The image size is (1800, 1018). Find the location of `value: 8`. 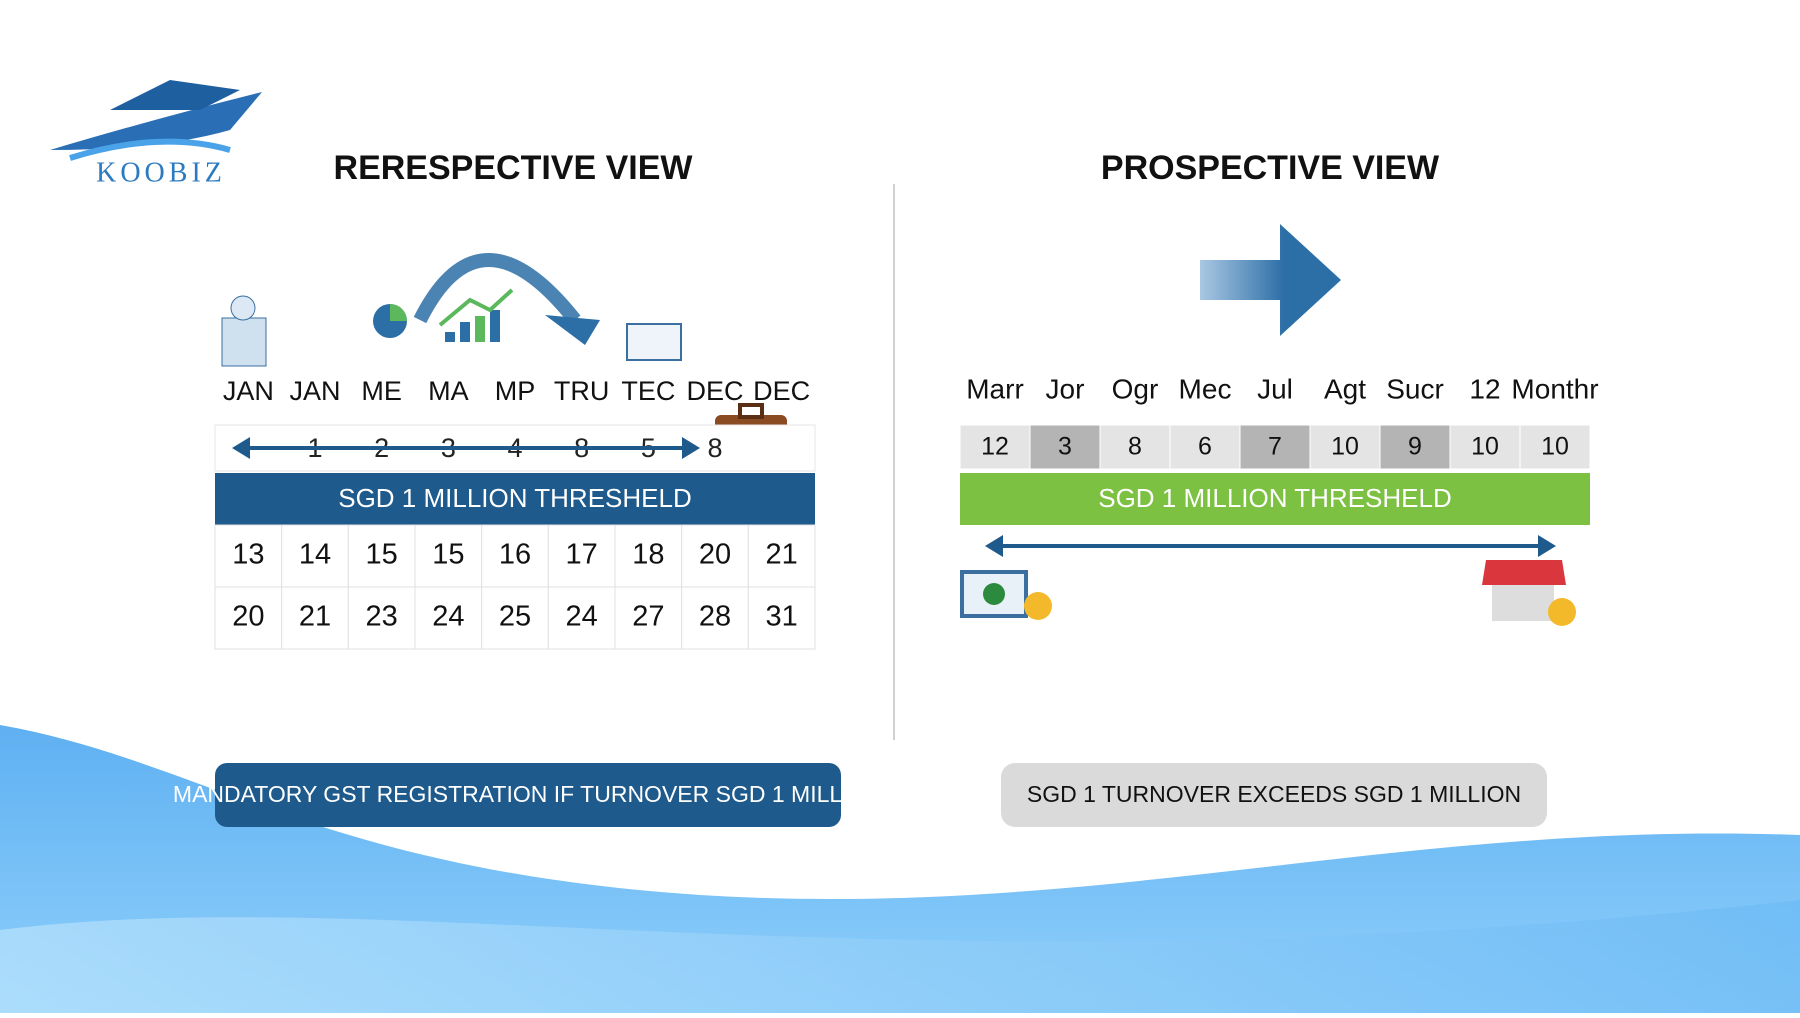

value: 8 is located at coordinates (1135, 447).